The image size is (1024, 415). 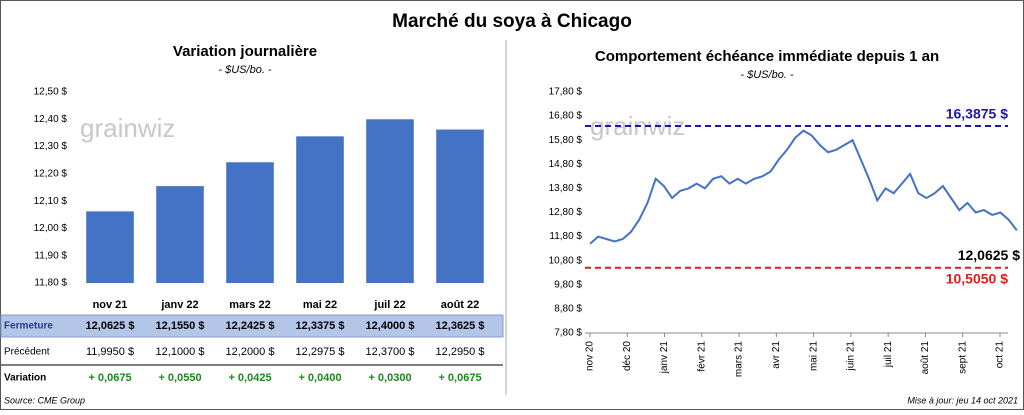 What do you see at coordinates (664, 358) in the screenshot?
I see `x-tick-label: janv 21` at bounding box center [664, 358].